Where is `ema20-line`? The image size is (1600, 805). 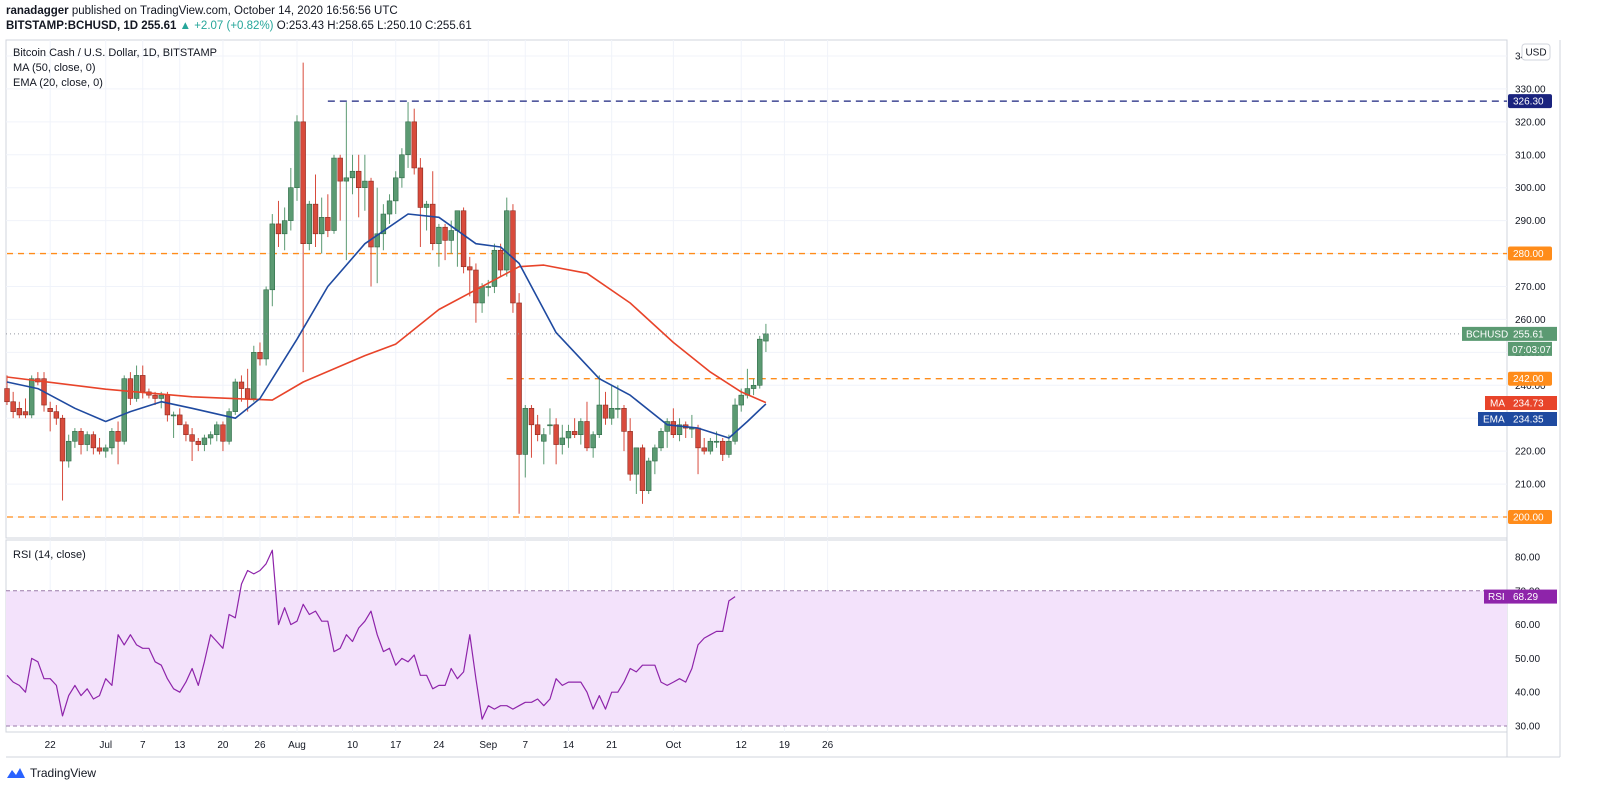
ema20-line is located at coordinates (386, 326).